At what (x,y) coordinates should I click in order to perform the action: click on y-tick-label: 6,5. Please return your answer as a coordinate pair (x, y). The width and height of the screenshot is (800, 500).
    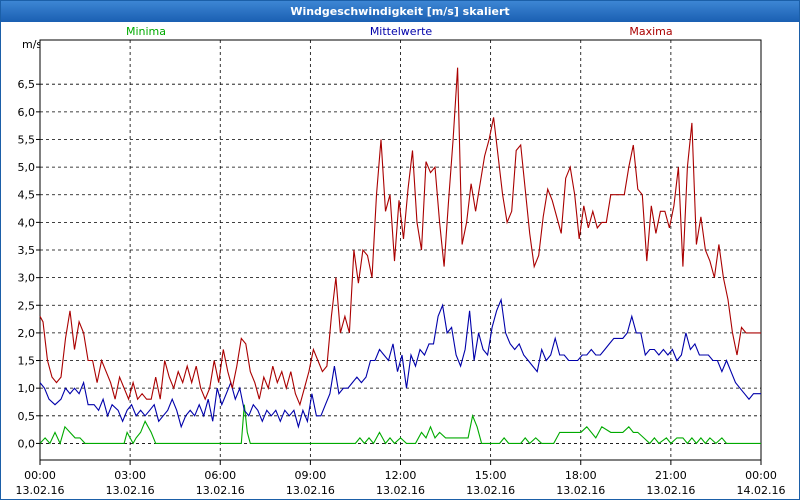
    Looking at the image, I should click on (27, 84).